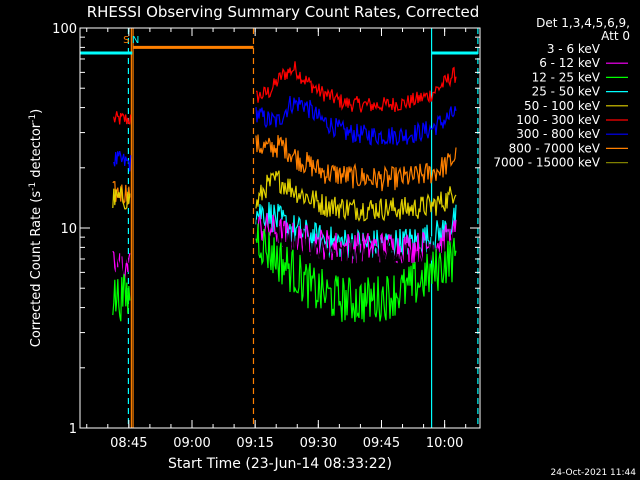 Image resolution: width=640 pixels, height=480 pixels. What do you see at coordinates (558, 120) in the screenshot?
I see `legend-label: 100 - 300 keV` at bounding box center [558, 120].